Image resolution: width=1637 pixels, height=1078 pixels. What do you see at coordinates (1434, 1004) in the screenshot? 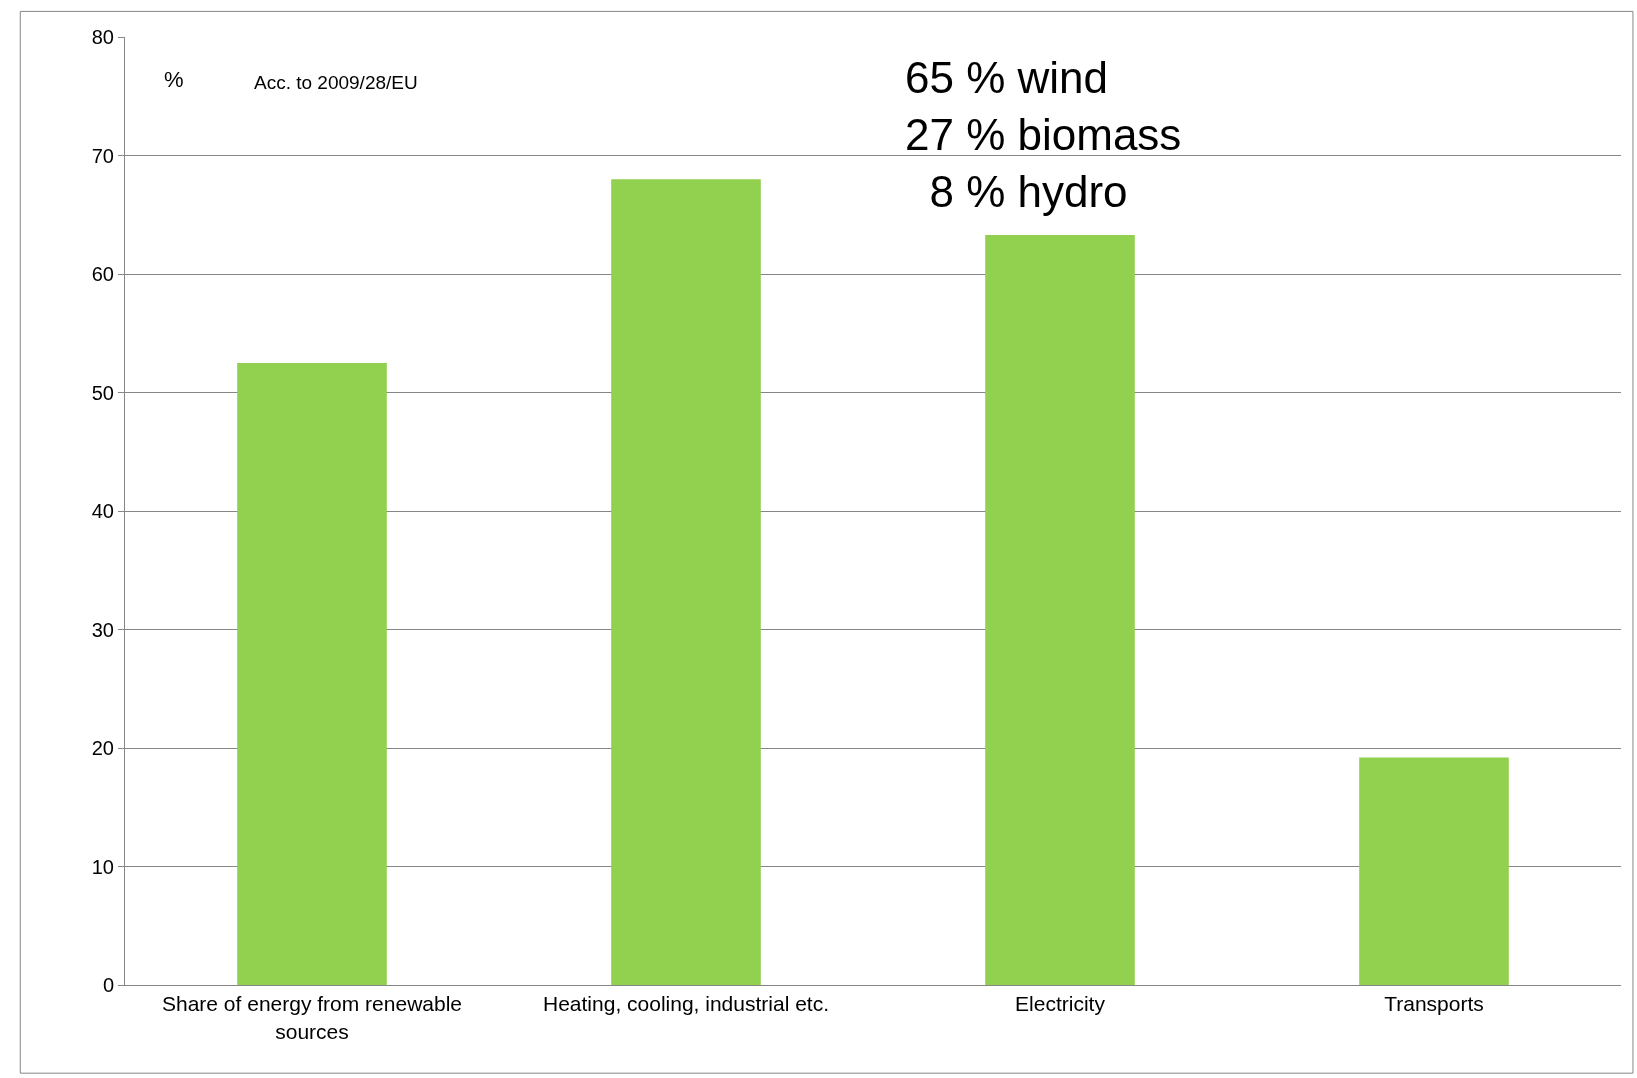
I see `x-tick-label: Transports` at bounding box center [1434, 1004].